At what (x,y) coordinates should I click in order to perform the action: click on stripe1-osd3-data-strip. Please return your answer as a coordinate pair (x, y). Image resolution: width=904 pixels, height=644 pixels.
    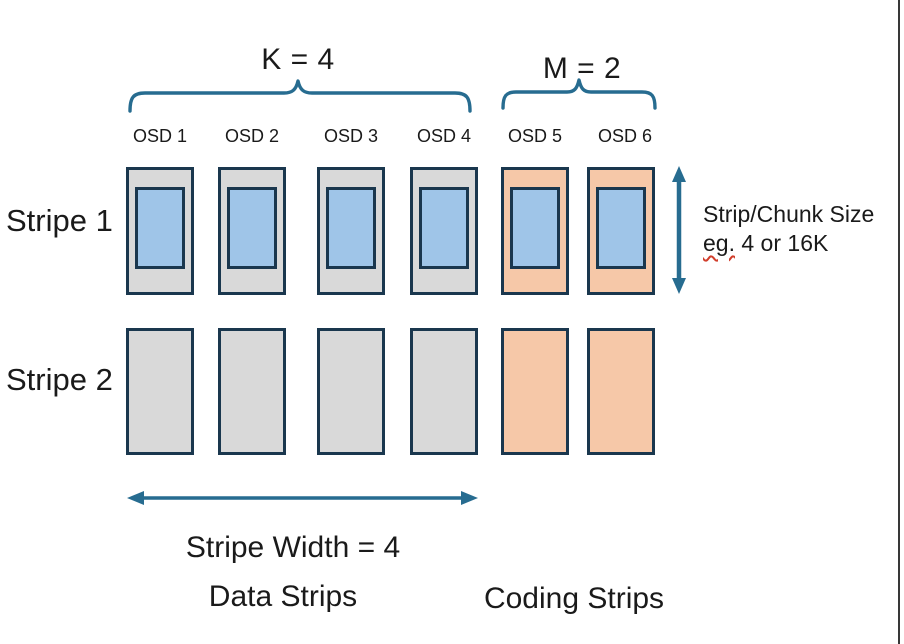
    Looking at the image, I should click on (351, 231).